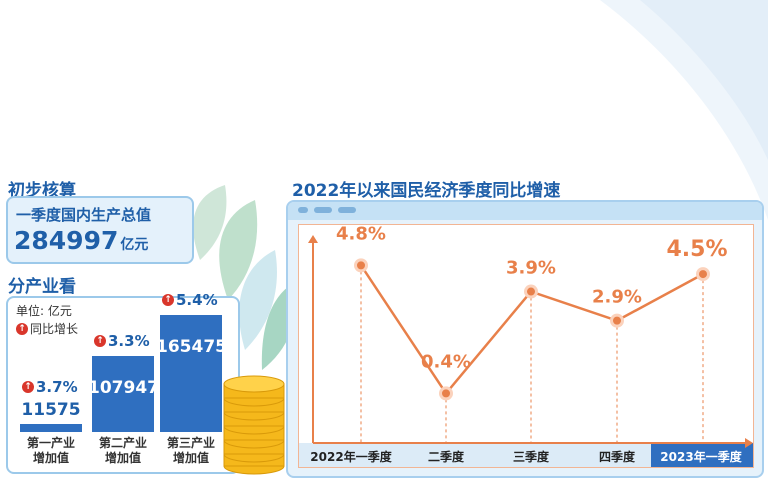 This screenshot has width=768, height=480. I want to click on x-axis-arrow, so click(749, 443).